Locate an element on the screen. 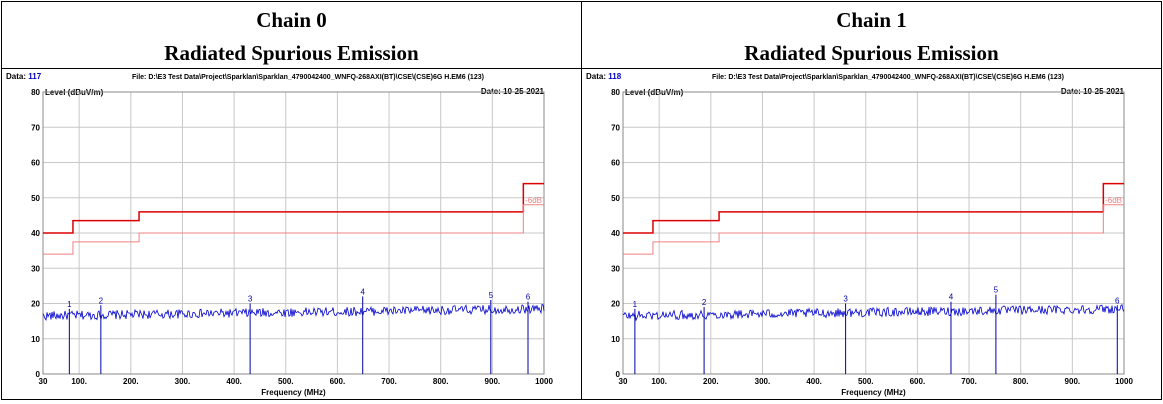  chain-0-header: Chain 0 Radiated Spurious Emission is located at coordinates (291, 35).